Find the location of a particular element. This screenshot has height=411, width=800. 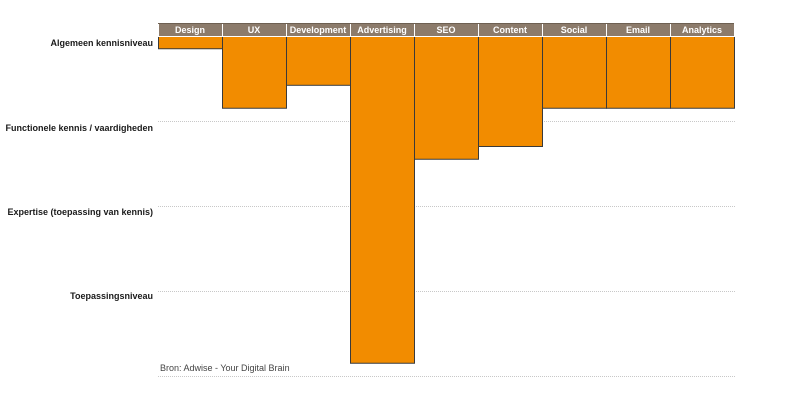

bar-content is located at coordinates (510, 91).